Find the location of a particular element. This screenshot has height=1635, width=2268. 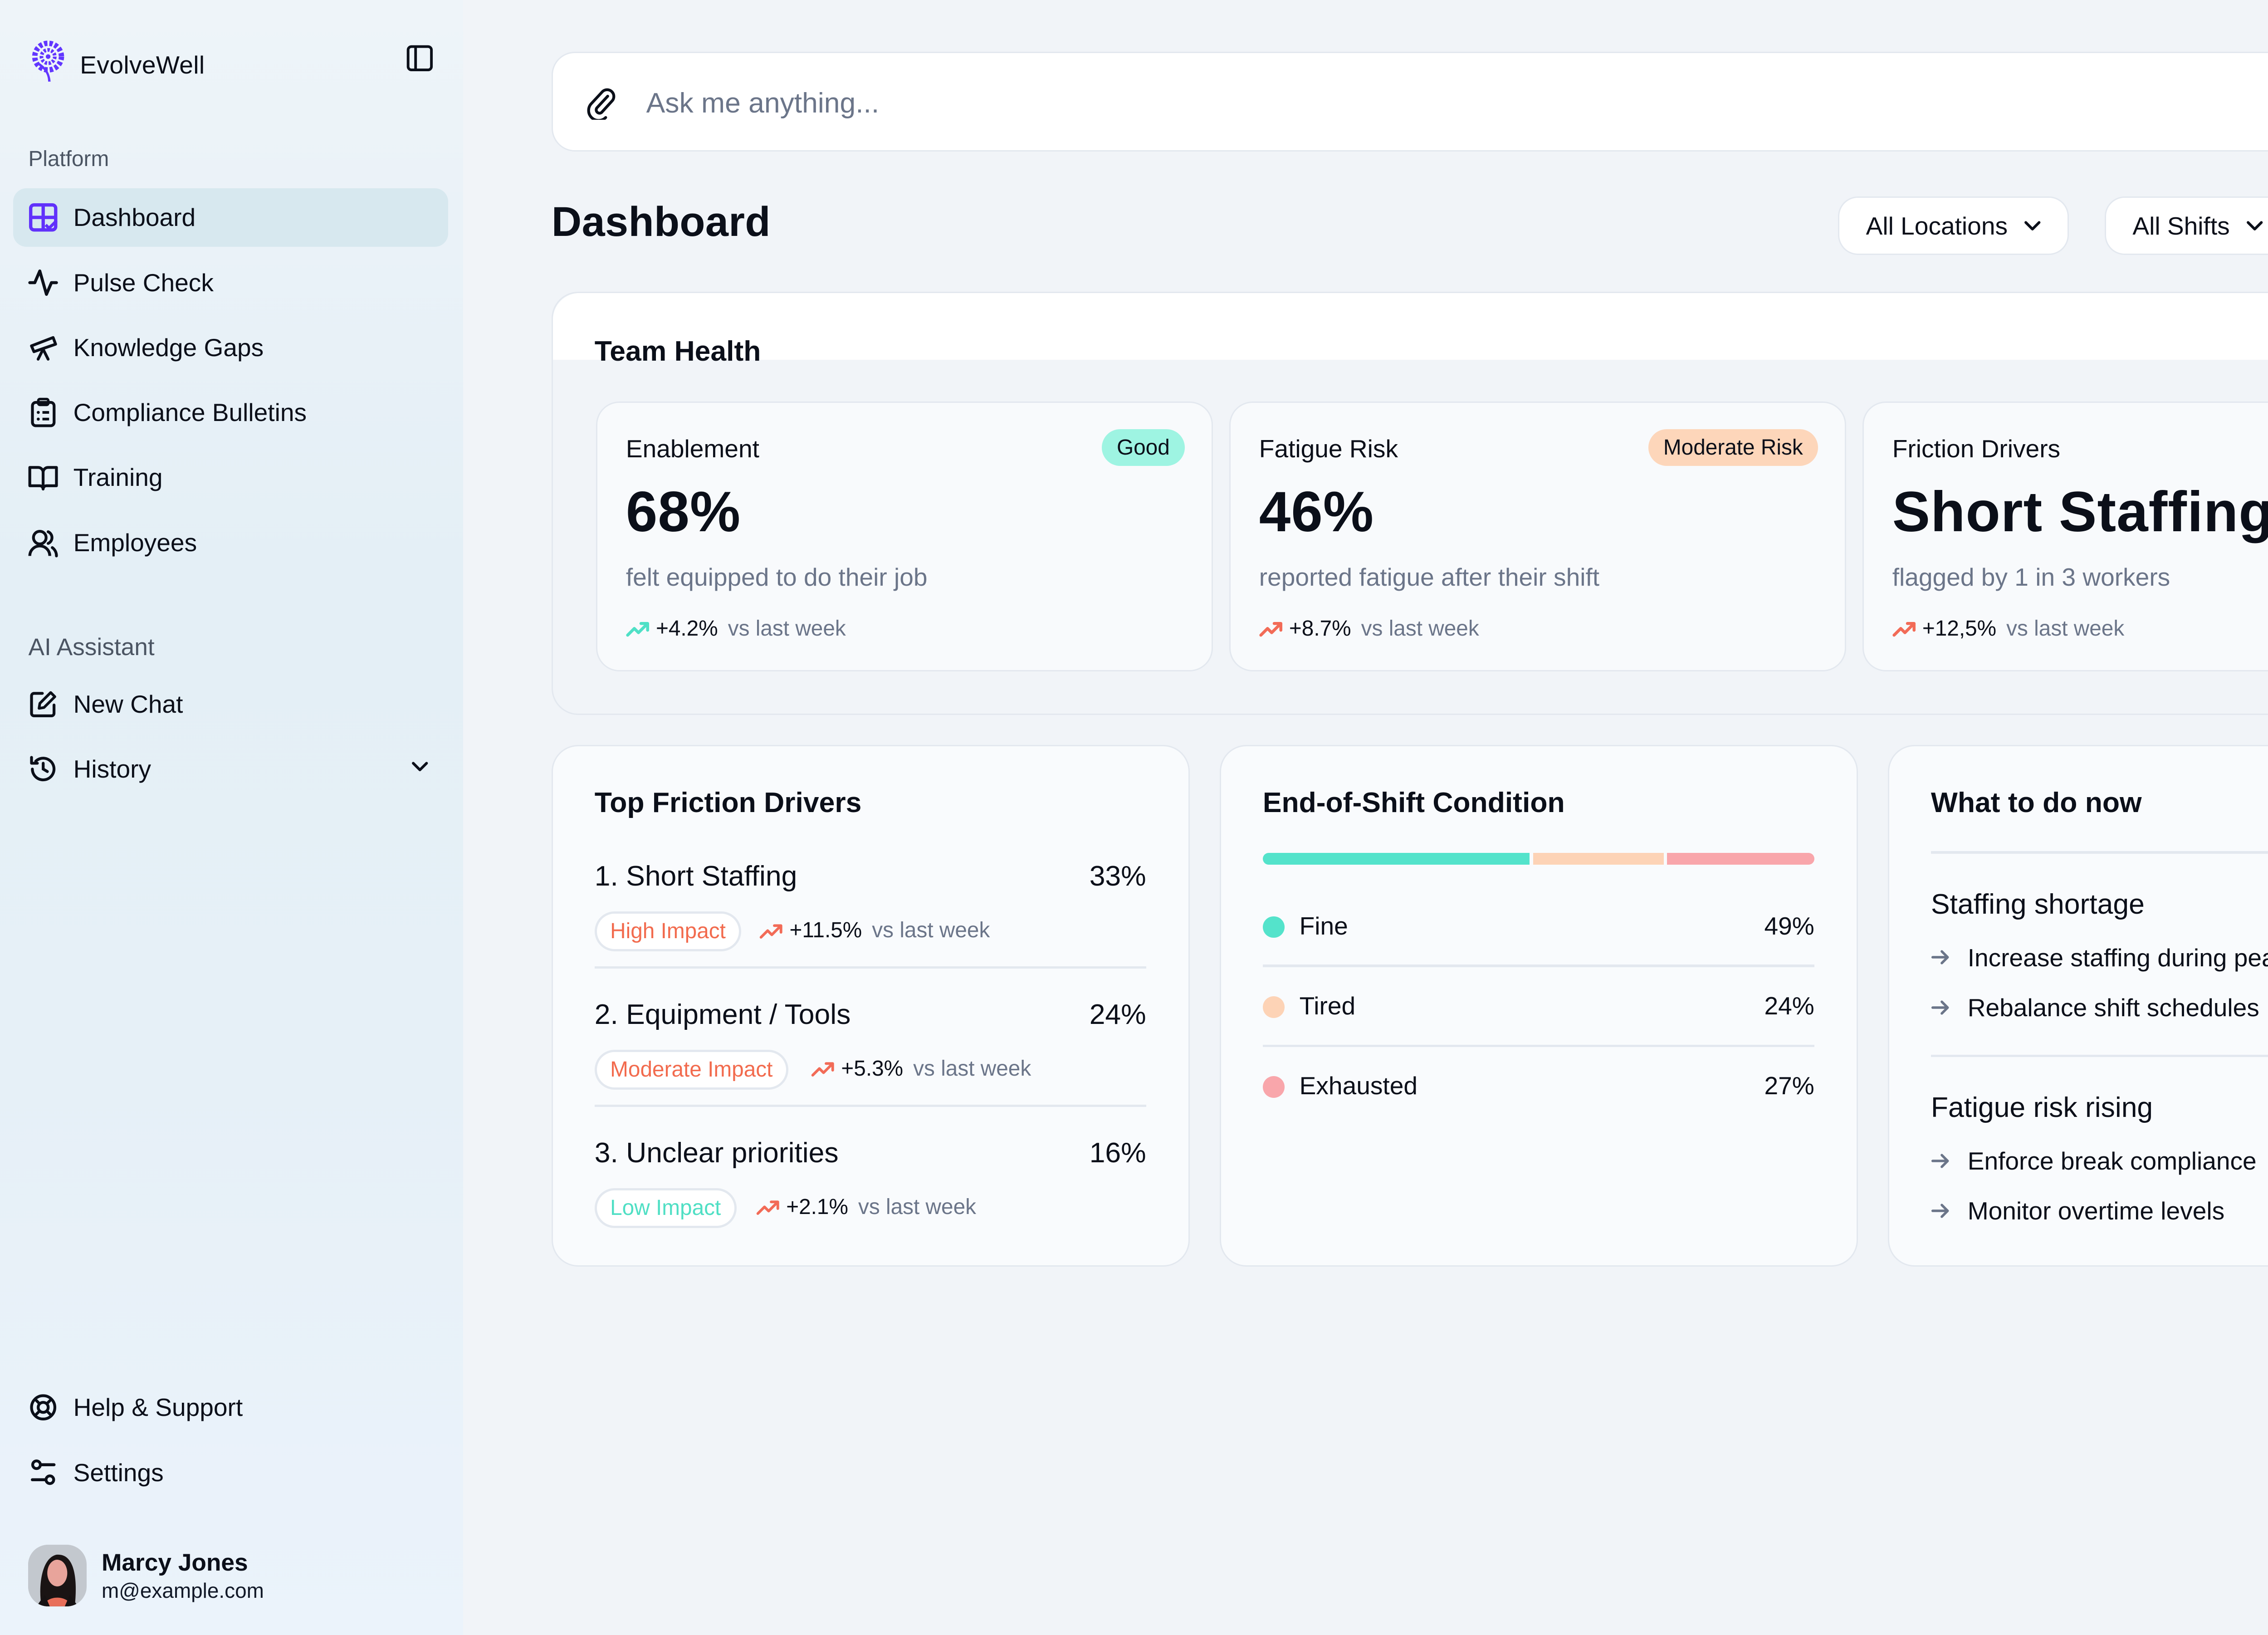

condition-row-exhausted: Exhausted 27% is located at coordinates (1538, 1088).